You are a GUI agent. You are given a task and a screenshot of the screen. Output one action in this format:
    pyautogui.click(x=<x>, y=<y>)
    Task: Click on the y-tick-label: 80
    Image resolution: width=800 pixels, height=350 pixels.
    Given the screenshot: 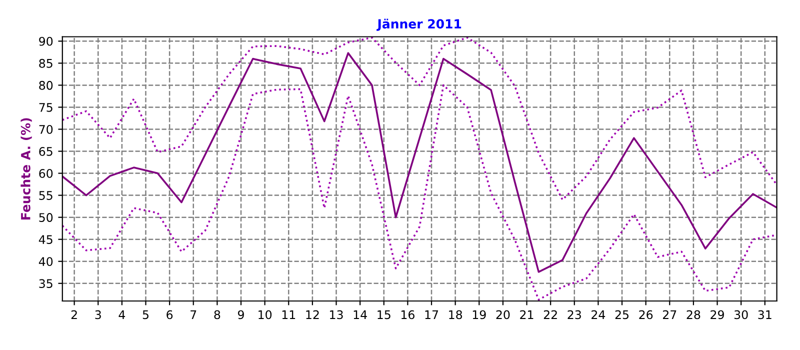 What is the action you would take?
    pyautogui.click(x=46, y=85)
    